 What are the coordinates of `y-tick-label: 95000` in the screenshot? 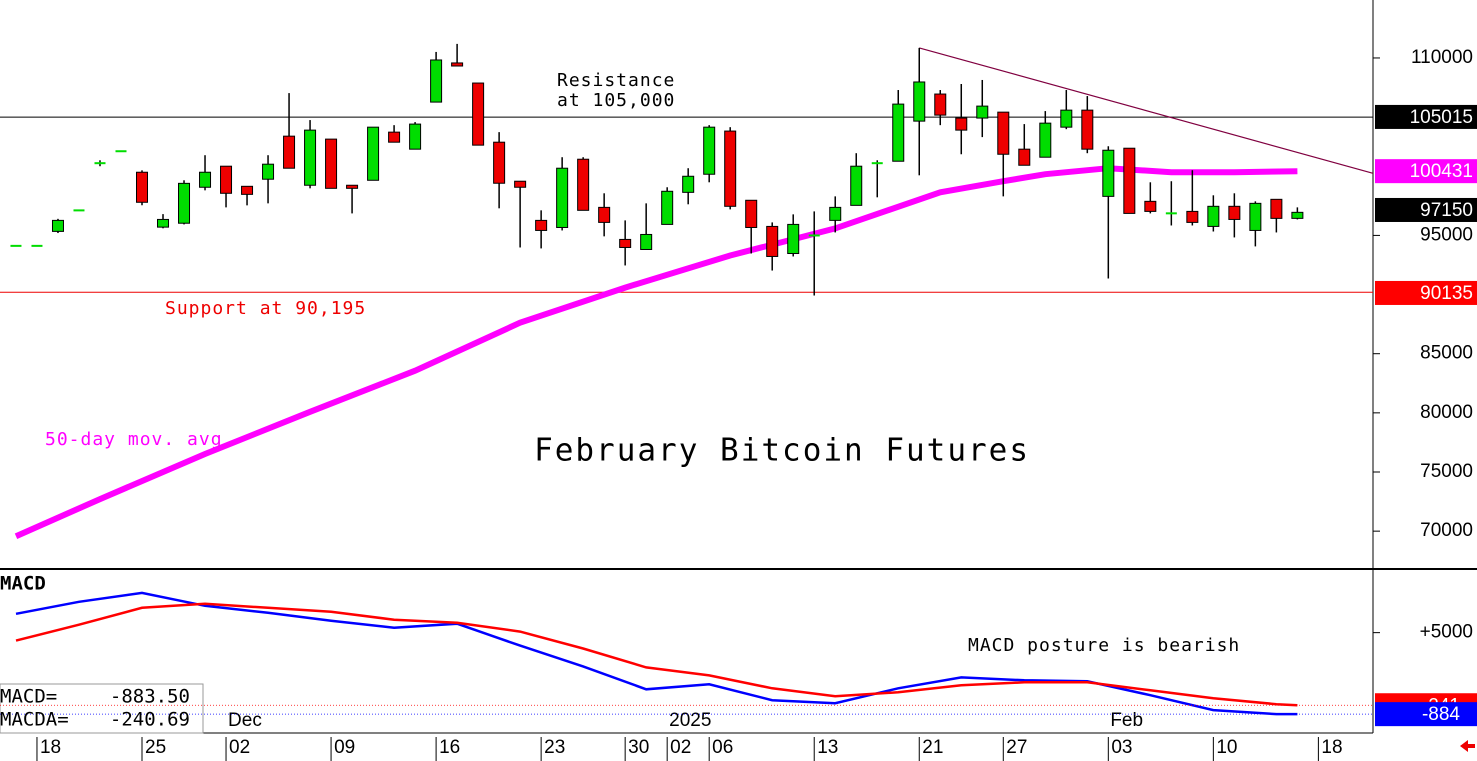 It's located at (1446, 234).